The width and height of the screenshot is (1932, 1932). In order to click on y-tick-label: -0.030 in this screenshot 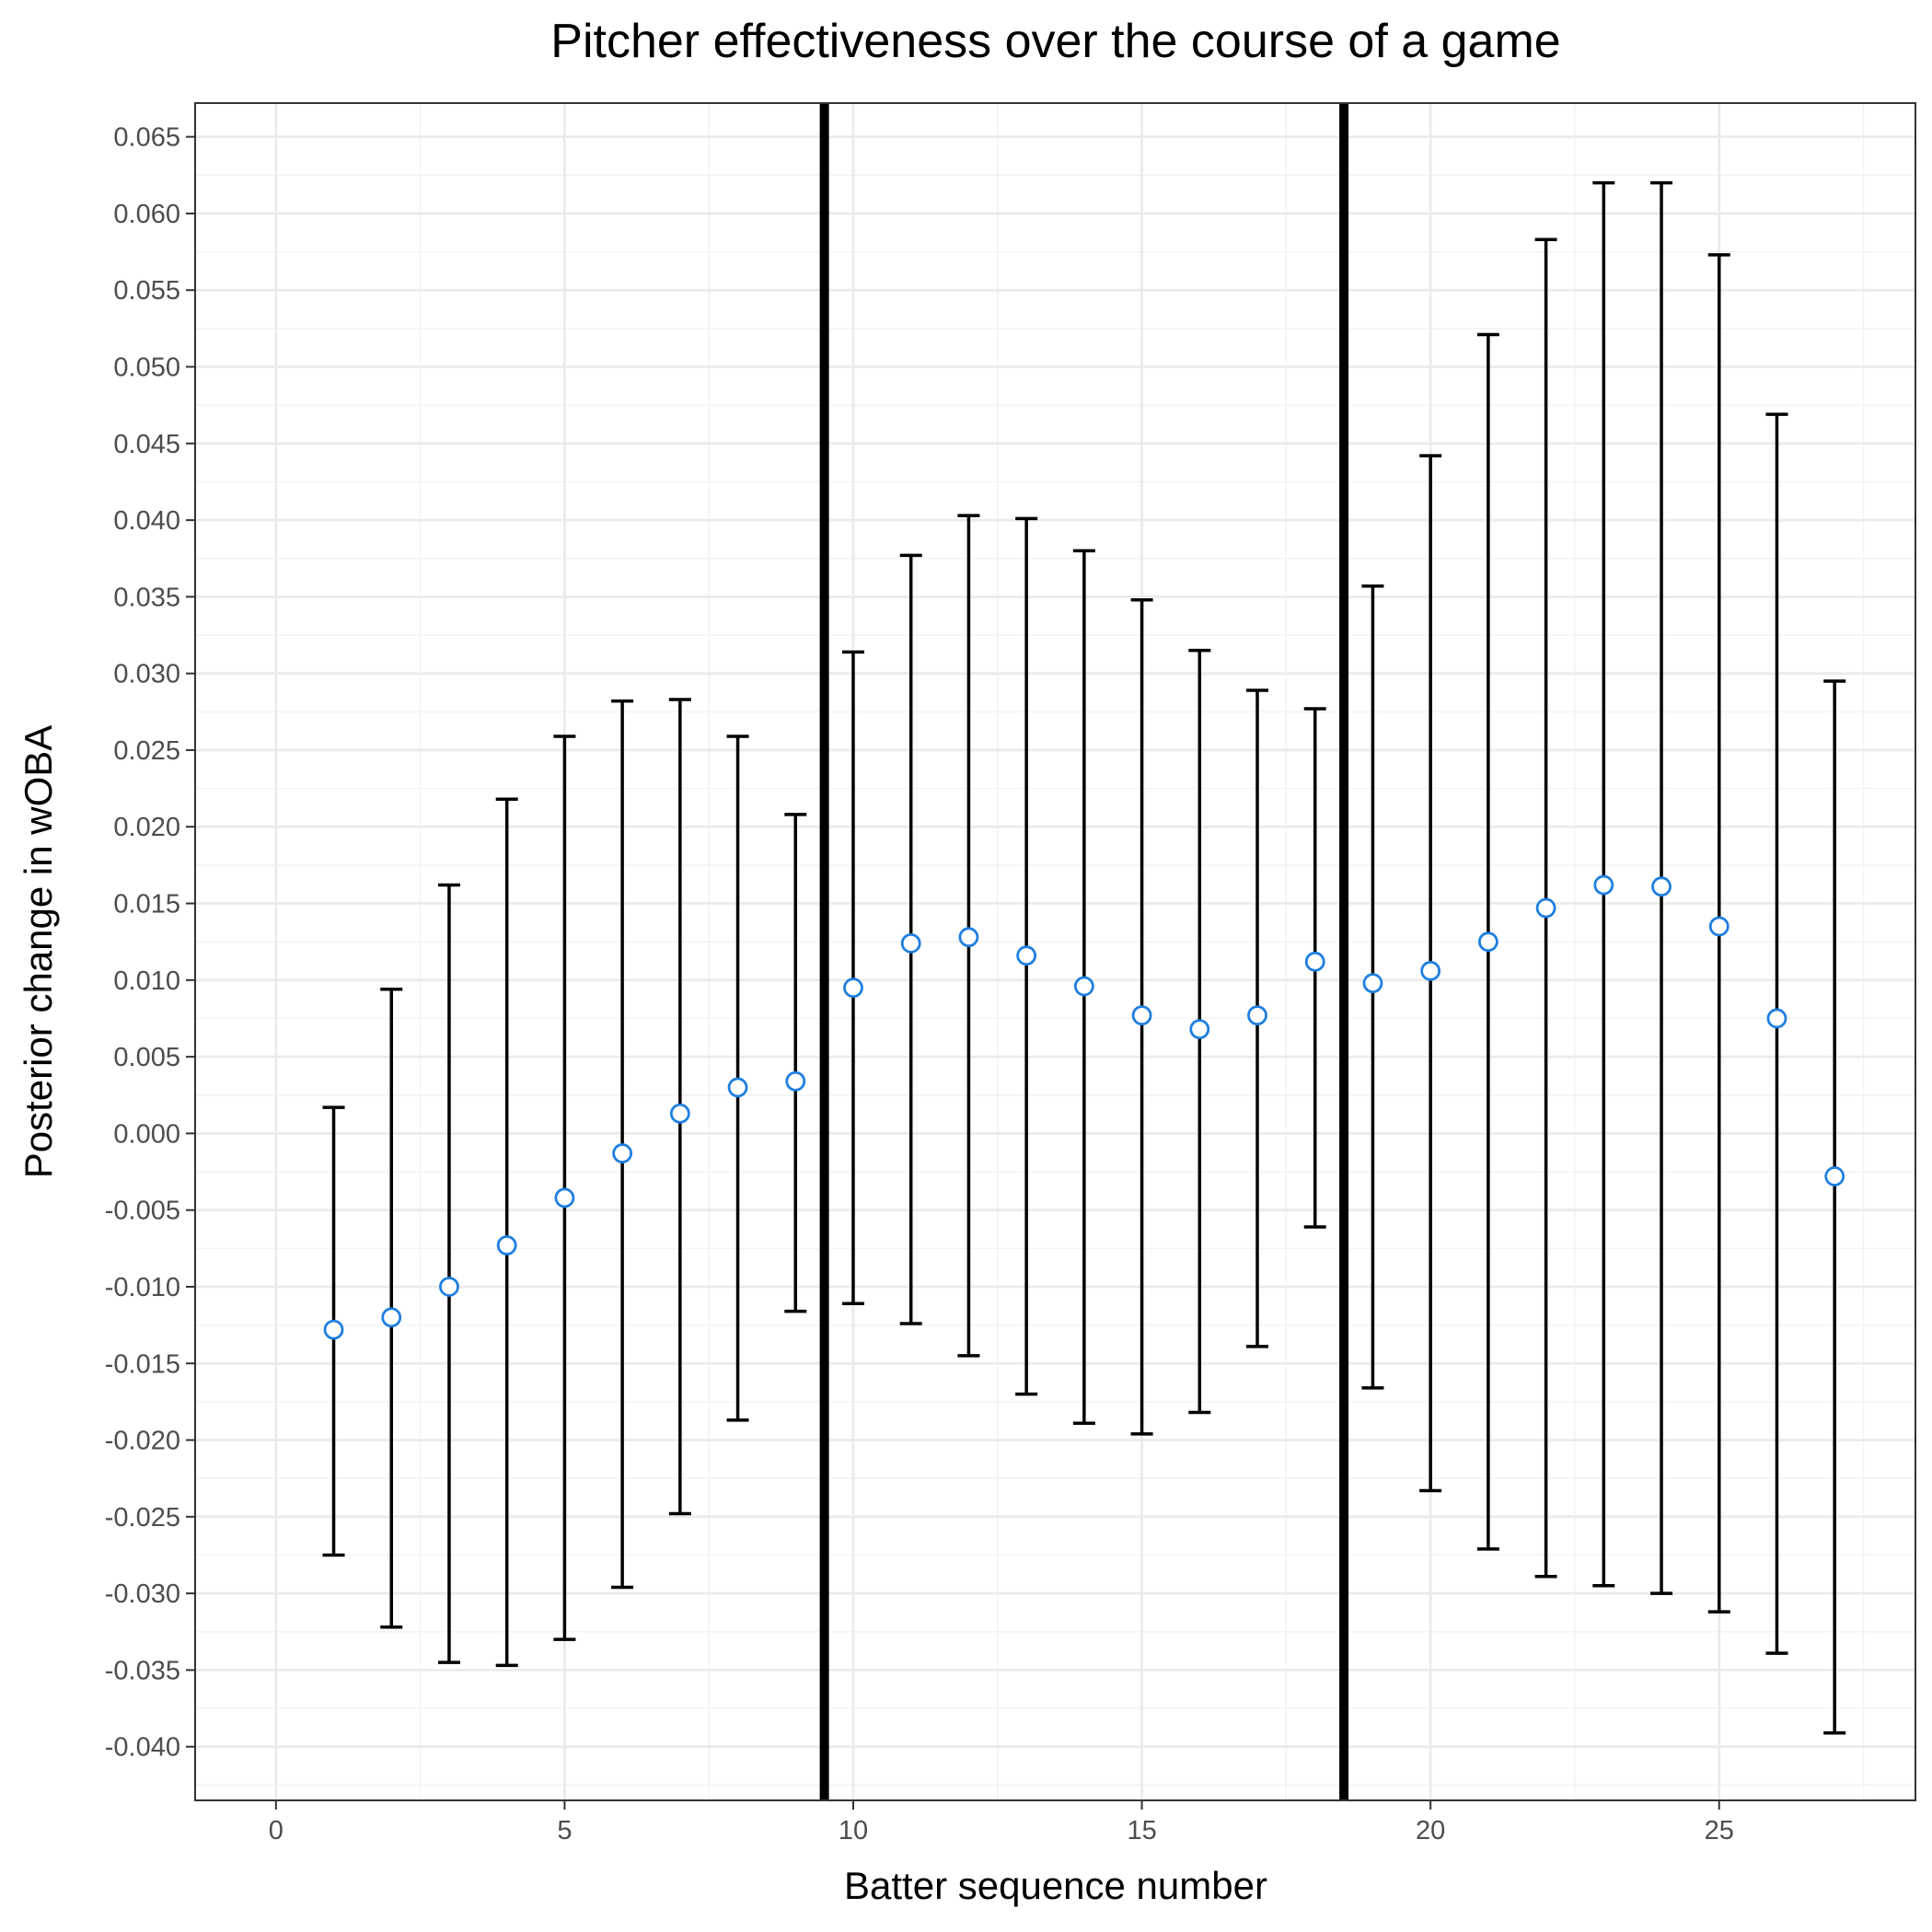, I will do `click(142, 1594)`.